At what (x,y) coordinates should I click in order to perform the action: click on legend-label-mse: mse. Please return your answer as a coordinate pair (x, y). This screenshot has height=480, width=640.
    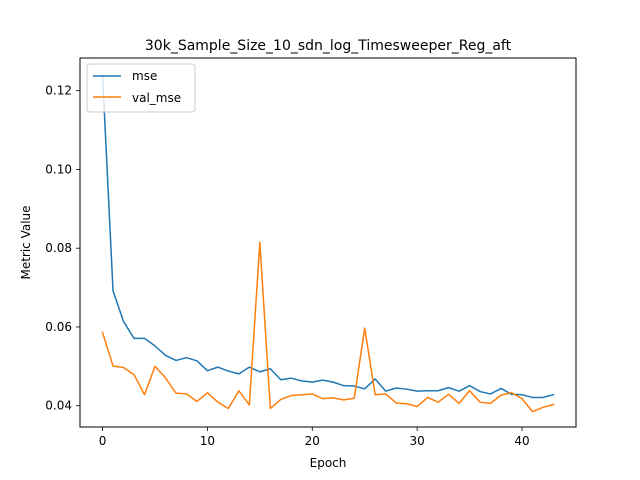
    Looking at the image, I should click on (144, 76).